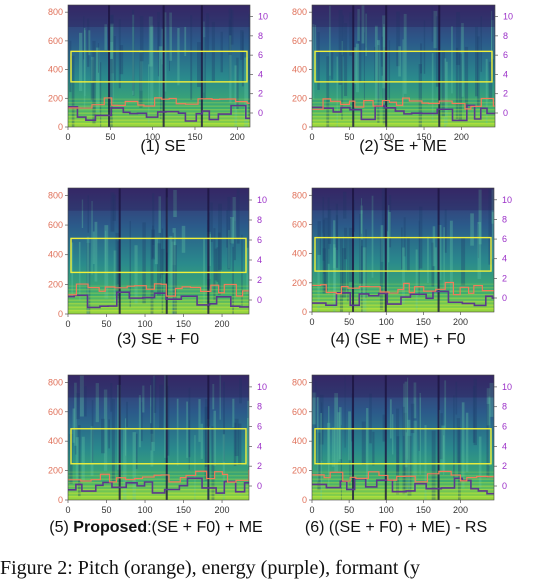  I want to click on panel-1-caption: (1) SE, so click(163, 146).